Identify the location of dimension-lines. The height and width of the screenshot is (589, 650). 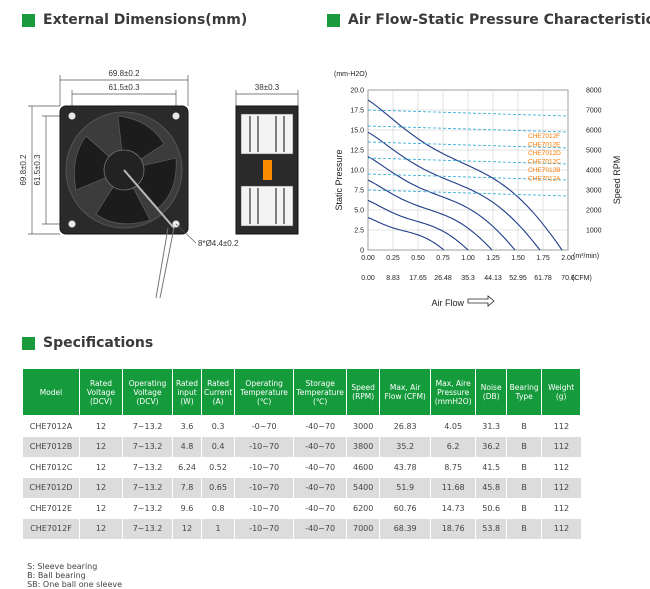
(163, 155).